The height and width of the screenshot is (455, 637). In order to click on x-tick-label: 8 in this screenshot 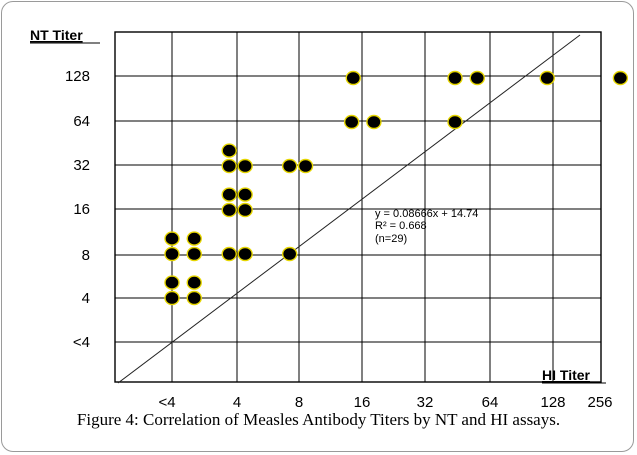, I will do `click(299, 402)`.